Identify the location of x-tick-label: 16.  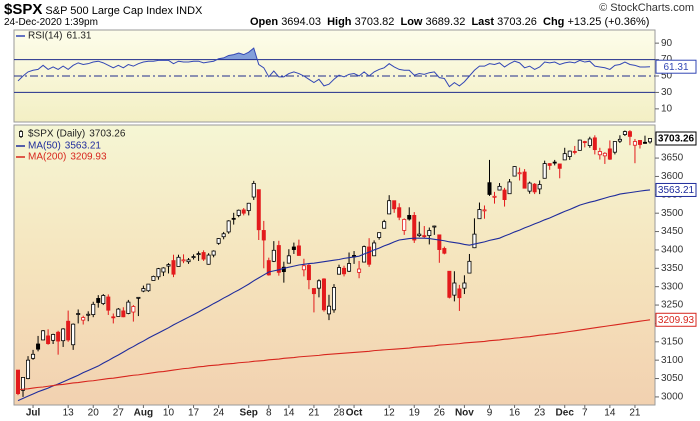
(515, 413).